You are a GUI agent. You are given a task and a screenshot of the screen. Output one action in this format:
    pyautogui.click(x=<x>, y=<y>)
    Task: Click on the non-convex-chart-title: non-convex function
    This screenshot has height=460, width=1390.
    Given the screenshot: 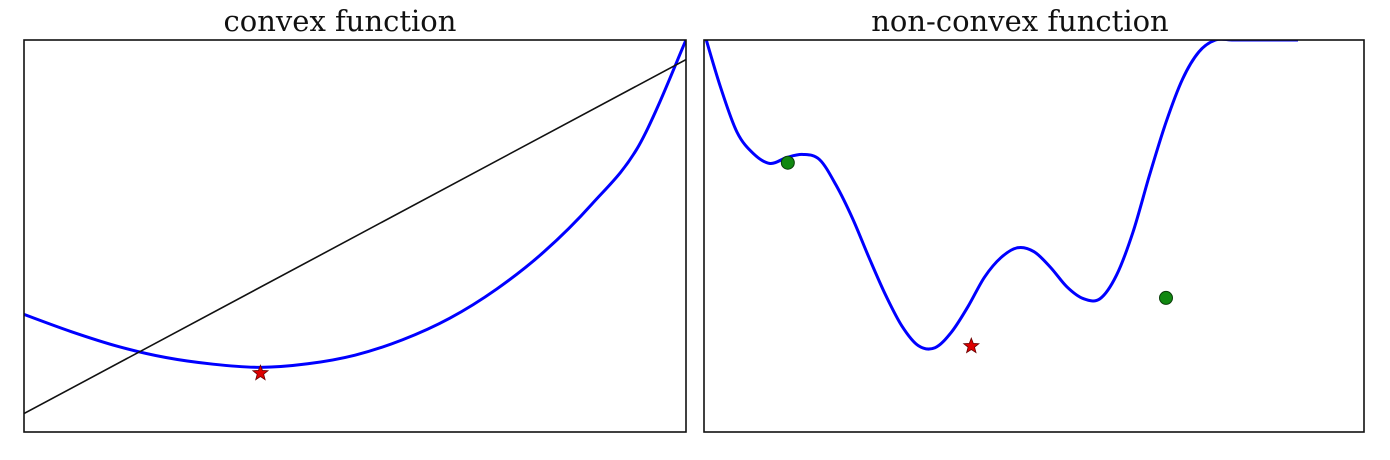 What is the action you would take?
    pyautogui.click(x=1020, y=21)
    